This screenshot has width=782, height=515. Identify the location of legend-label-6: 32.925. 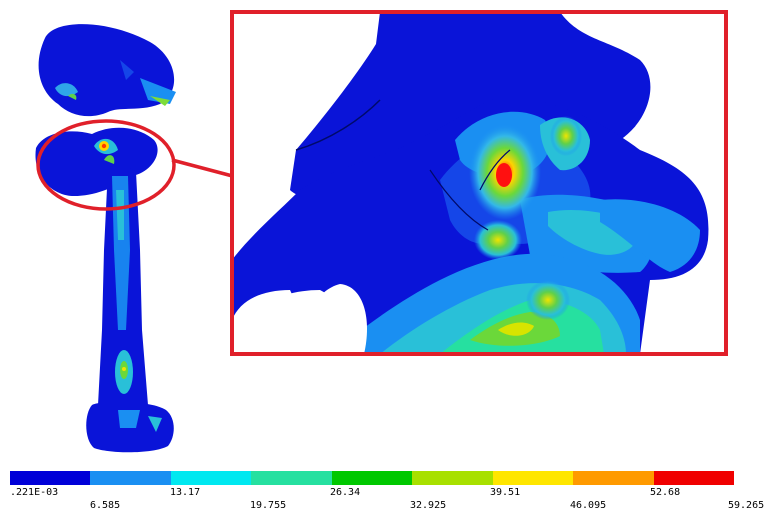
(428, 505).